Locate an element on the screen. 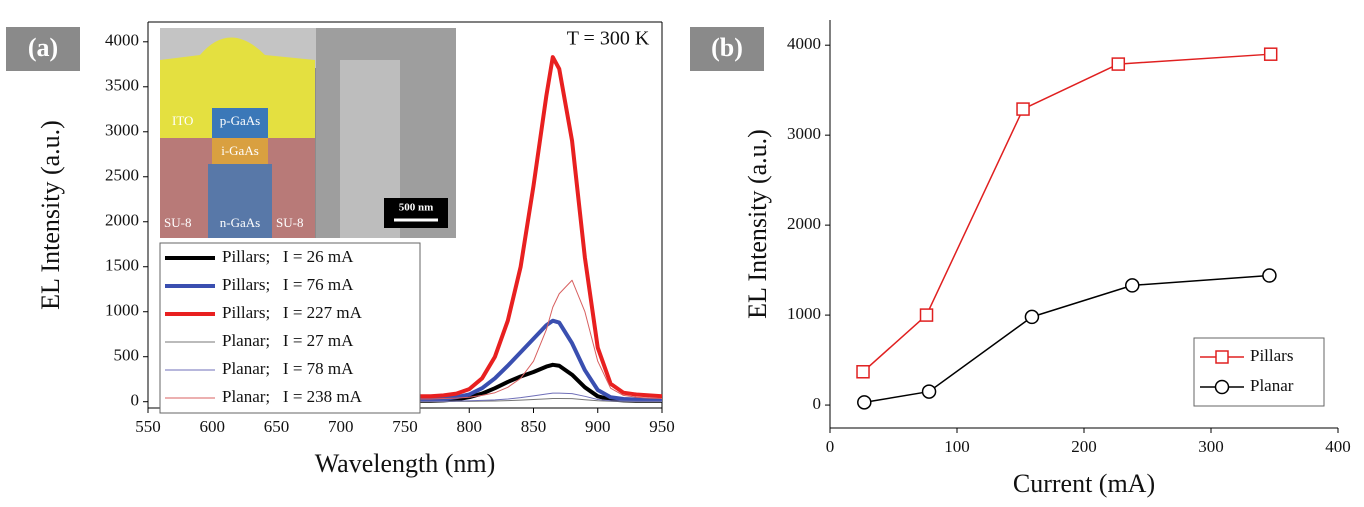  panel-label: (a) is located at coordinates (43, 47).